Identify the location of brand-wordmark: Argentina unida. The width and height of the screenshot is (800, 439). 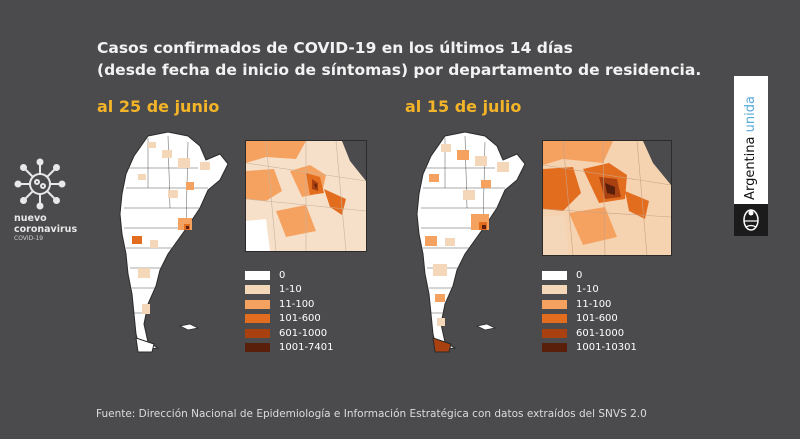
(751, 148).